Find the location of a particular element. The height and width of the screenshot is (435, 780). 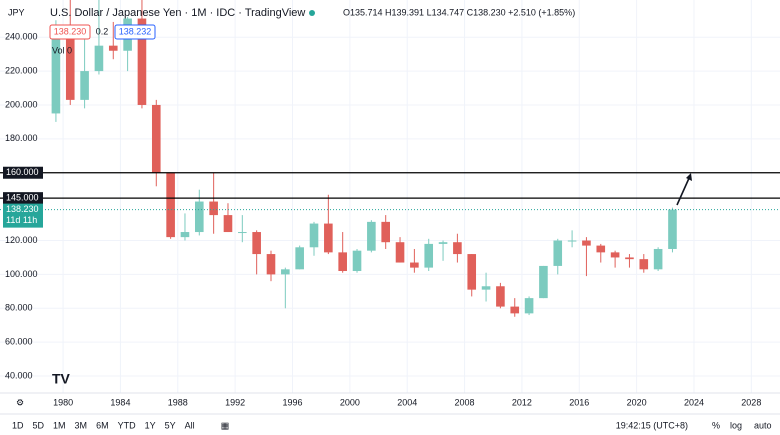

x-tick-label: 1988 is located at coordinates (178, 402).